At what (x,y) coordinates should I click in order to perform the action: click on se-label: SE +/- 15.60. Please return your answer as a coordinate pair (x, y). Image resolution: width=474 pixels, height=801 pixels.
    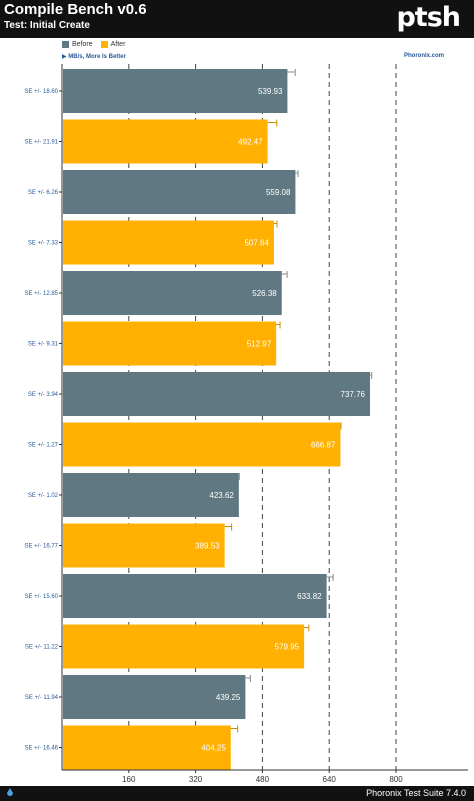
    Looking at the image, I should click on (41, 597).